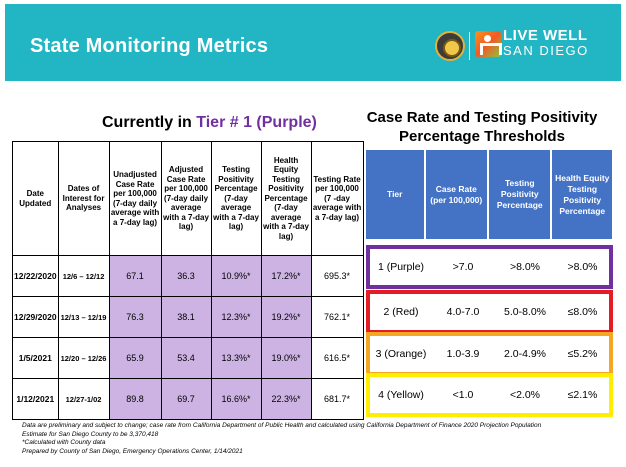  I want to click on cell-health-equity-positivity: 19.2%*, so click(286, 317).